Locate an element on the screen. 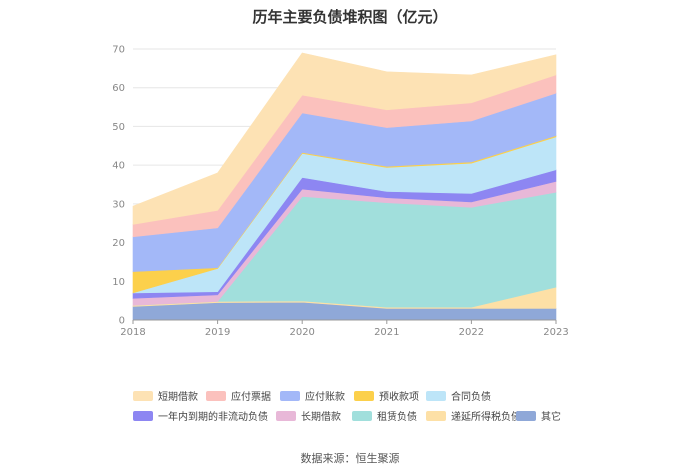 Image resolution: width=700 pixels, height=473 pixels. legend-item: 预收款项 is located at coordinates (386, 396).